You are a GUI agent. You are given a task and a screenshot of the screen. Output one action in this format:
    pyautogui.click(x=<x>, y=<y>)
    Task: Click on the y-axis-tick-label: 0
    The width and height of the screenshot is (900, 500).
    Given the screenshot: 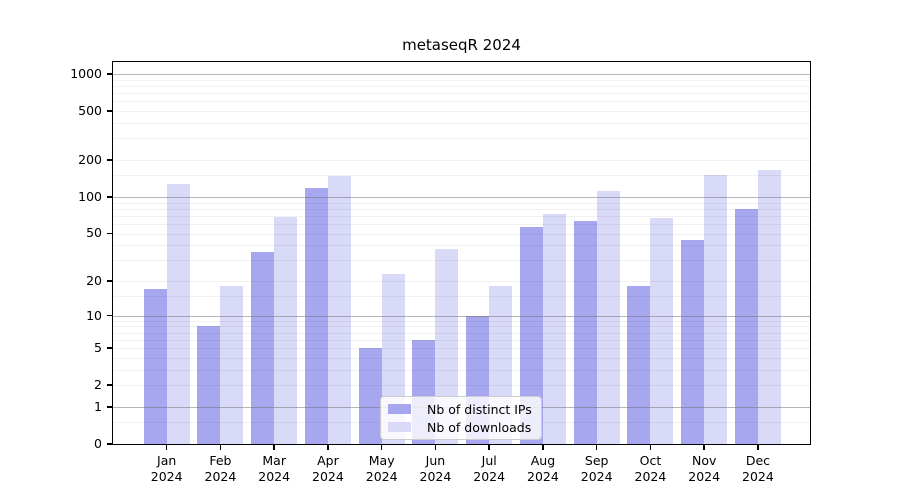 What is the action you would take?
    pyautogui.click(x=98, y=443)
    